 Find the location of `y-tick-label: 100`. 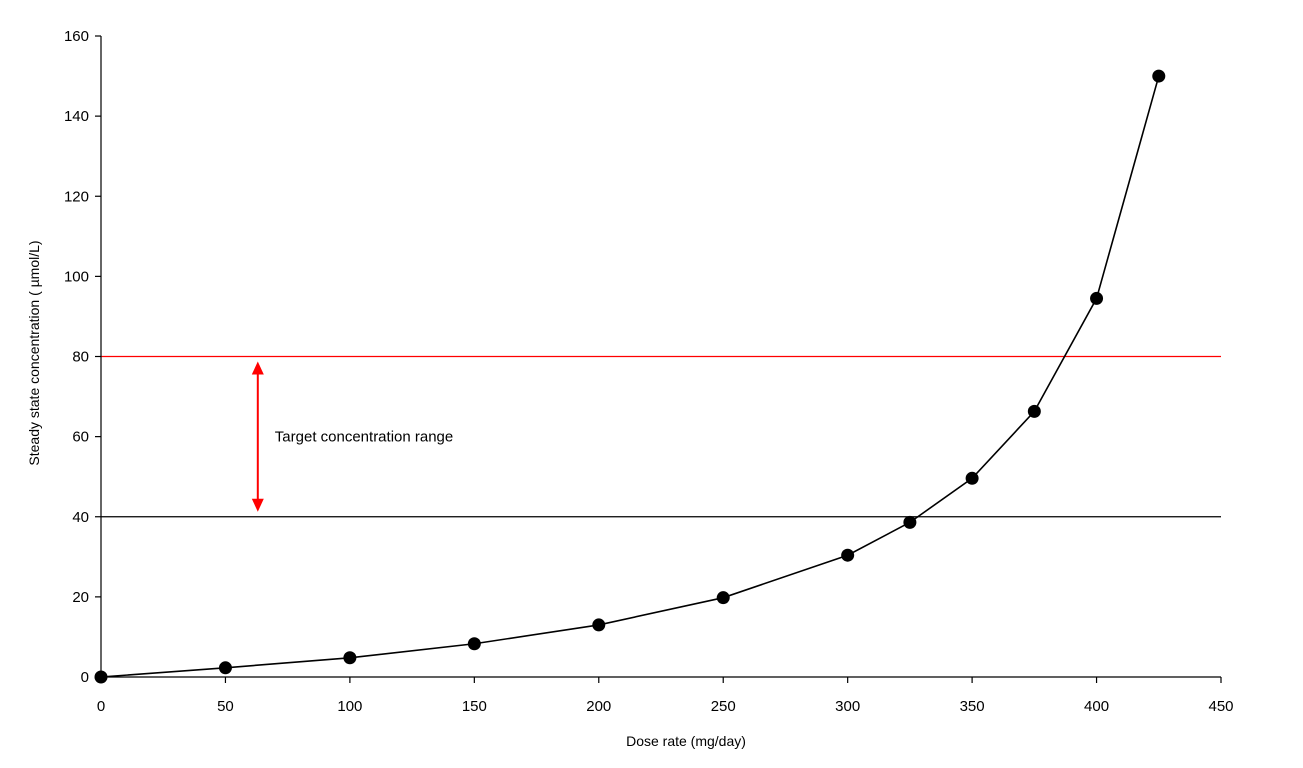

y-tick-label: 100 is located at coordinates (76, 276).